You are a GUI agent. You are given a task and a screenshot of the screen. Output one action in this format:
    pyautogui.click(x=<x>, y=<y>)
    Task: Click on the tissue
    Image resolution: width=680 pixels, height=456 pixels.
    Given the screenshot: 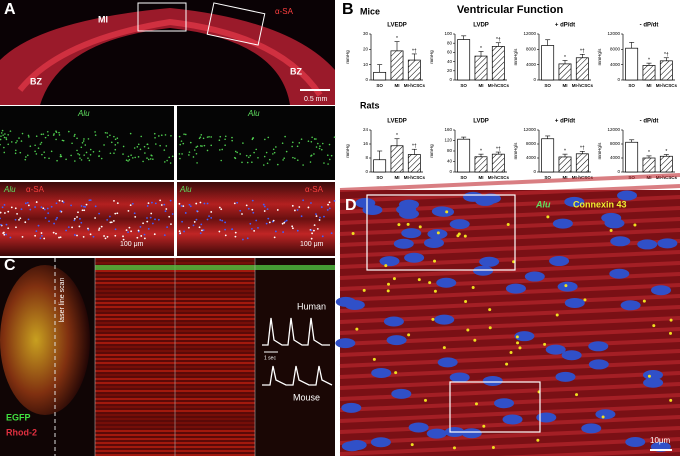 What is the action you would take?
    pyautogui.click(x=167, y=56)
    